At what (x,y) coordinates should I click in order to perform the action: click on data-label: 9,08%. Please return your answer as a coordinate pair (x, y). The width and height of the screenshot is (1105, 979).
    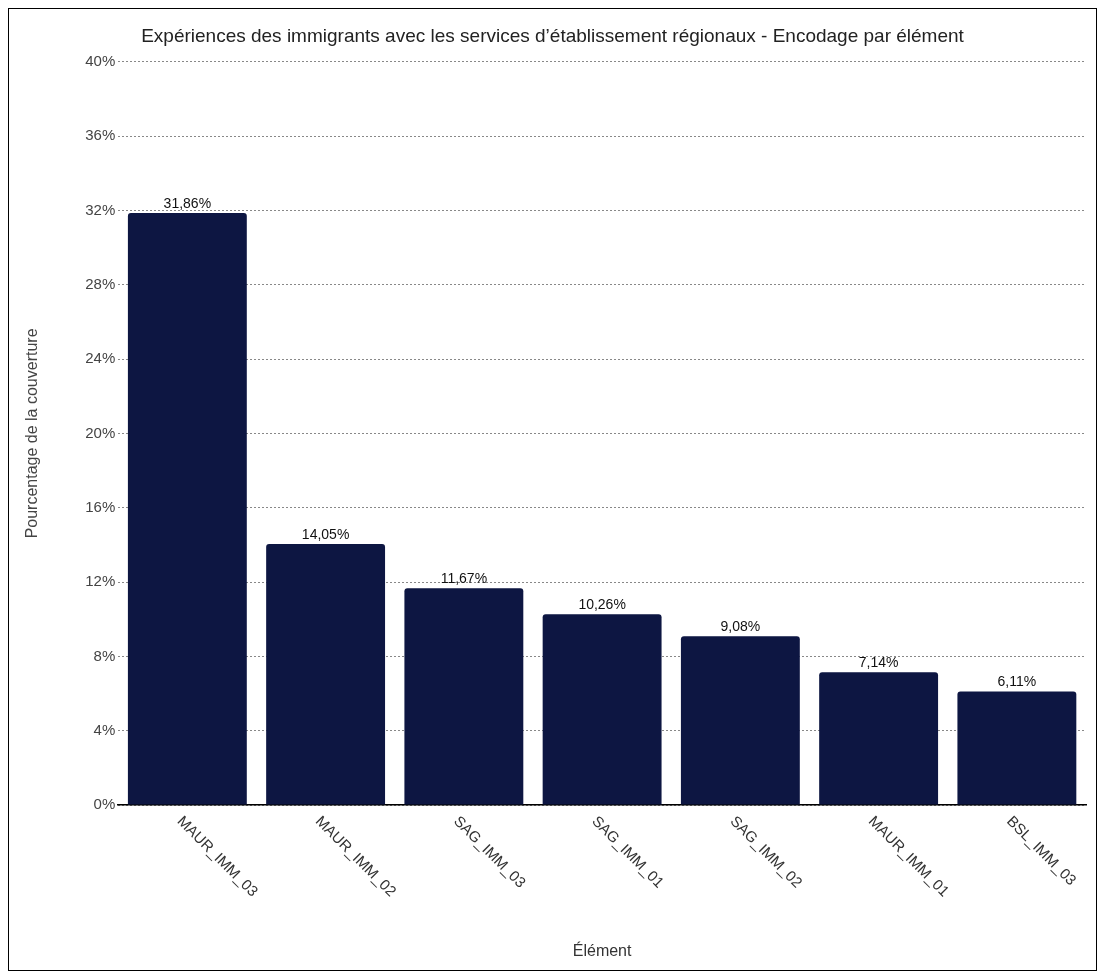
    Looking at the image, I should click on (740, 626).